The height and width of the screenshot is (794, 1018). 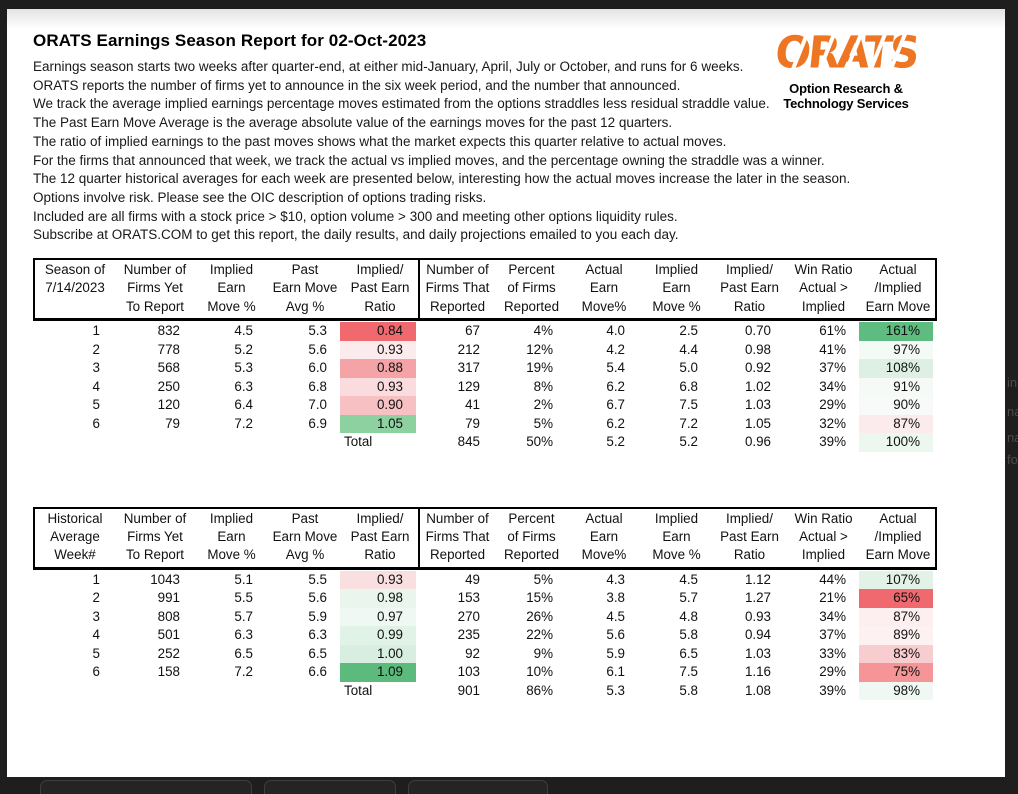 I want to click on data-cell: 21%, so click(x=832, y=598).